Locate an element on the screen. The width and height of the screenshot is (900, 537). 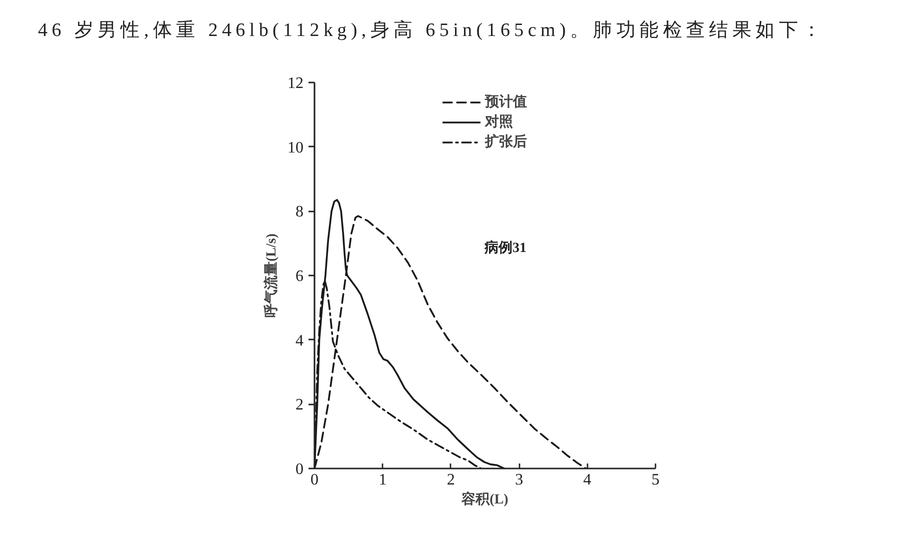
x-tick-label: 0 is located at coordinates (314, 480).